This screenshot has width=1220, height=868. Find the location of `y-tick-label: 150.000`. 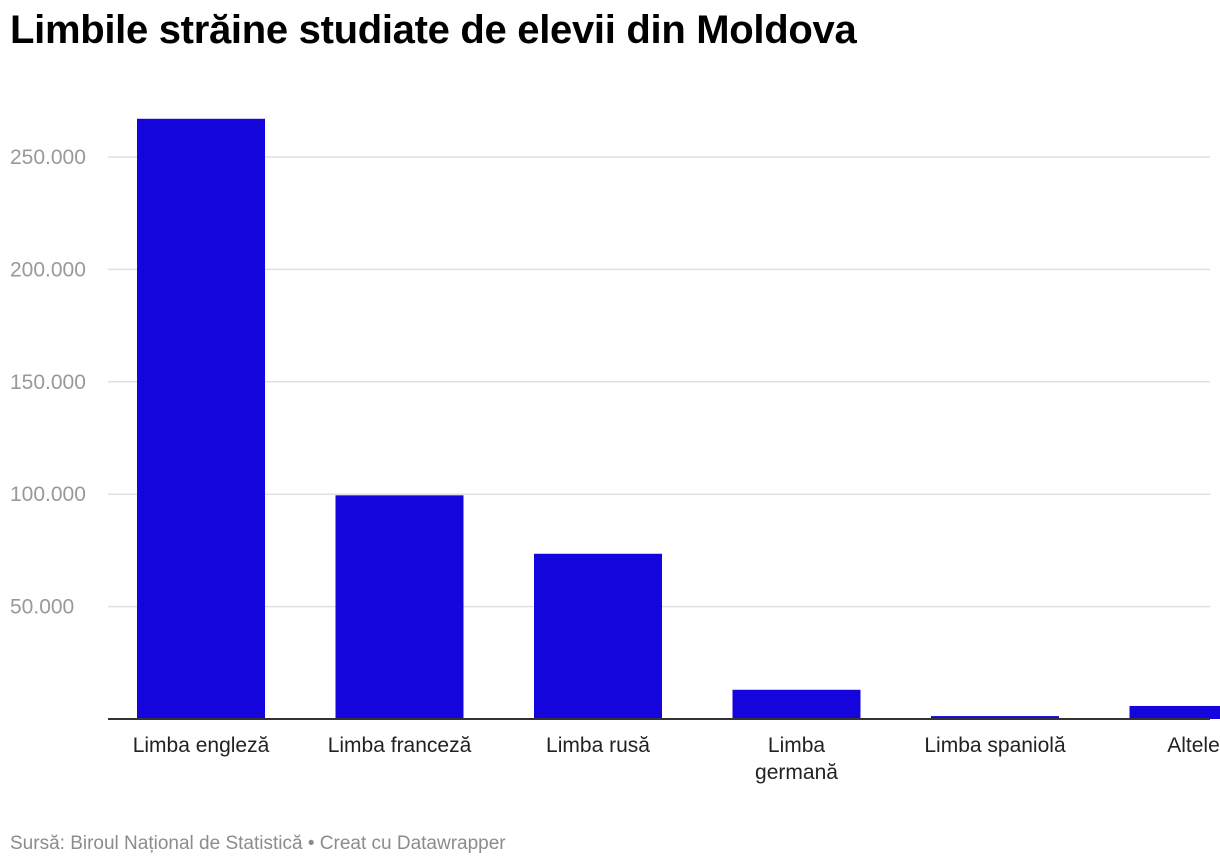

y-tick-label: 150.000 is located at coordinates (48, 382).